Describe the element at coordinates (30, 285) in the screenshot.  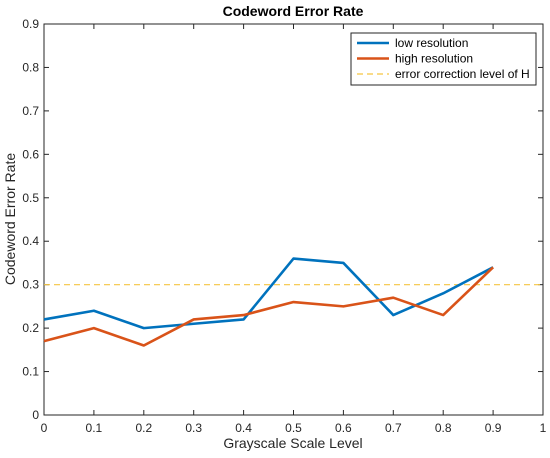
I see `y-tick-label: 0.3` at that location.